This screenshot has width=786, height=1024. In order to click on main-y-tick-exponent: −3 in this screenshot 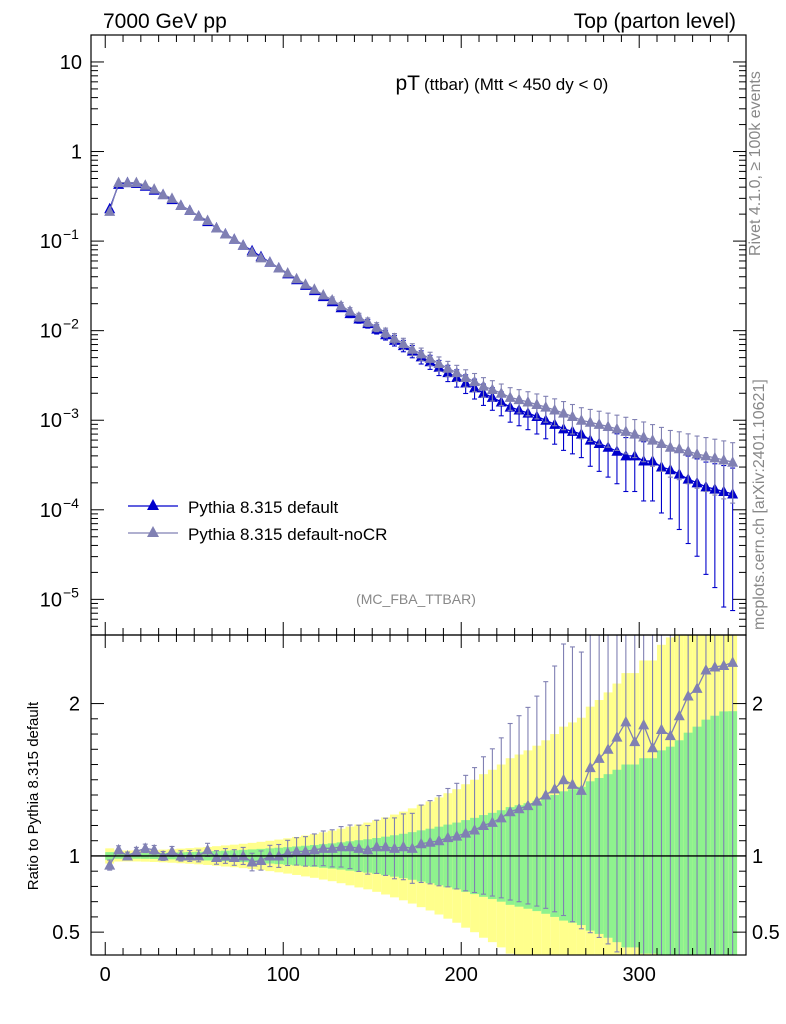, I will do `click(71, 413)`.